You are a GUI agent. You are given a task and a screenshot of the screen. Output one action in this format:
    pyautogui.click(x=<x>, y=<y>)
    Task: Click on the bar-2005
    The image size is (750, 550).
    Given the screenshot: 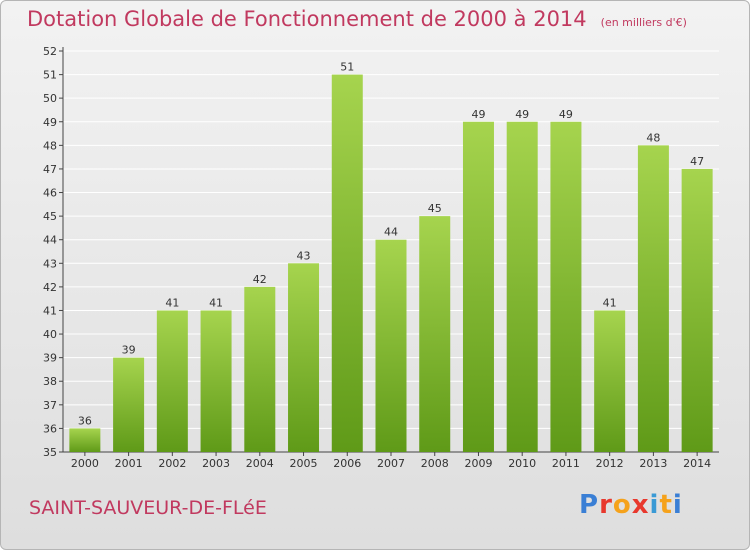 What is the action you would take?
    pyautogui.click(x=304, y=357)
    